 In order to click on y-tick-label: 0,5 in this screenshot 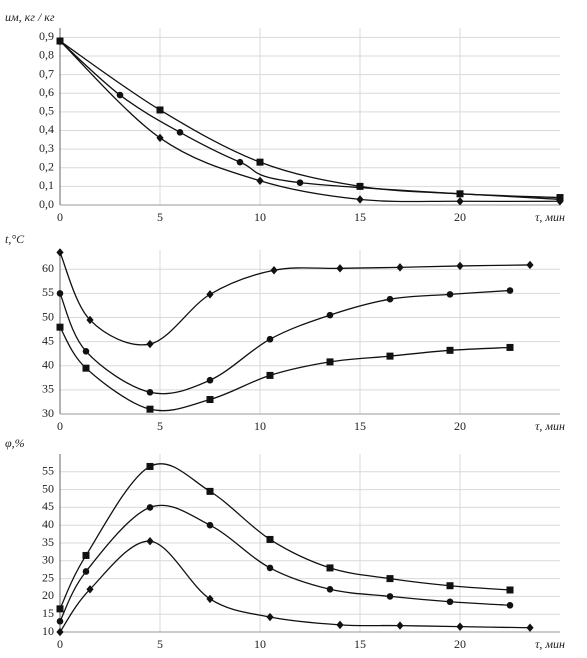, I will do `click(46, 111)`.